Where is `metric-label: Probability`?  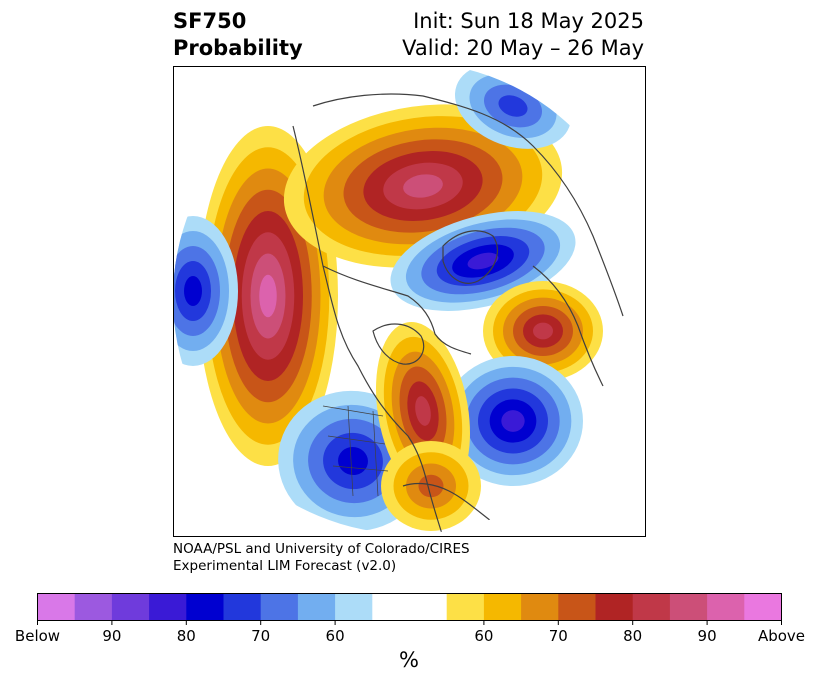 metric-label: Probability is located at coordinates (238, 48).